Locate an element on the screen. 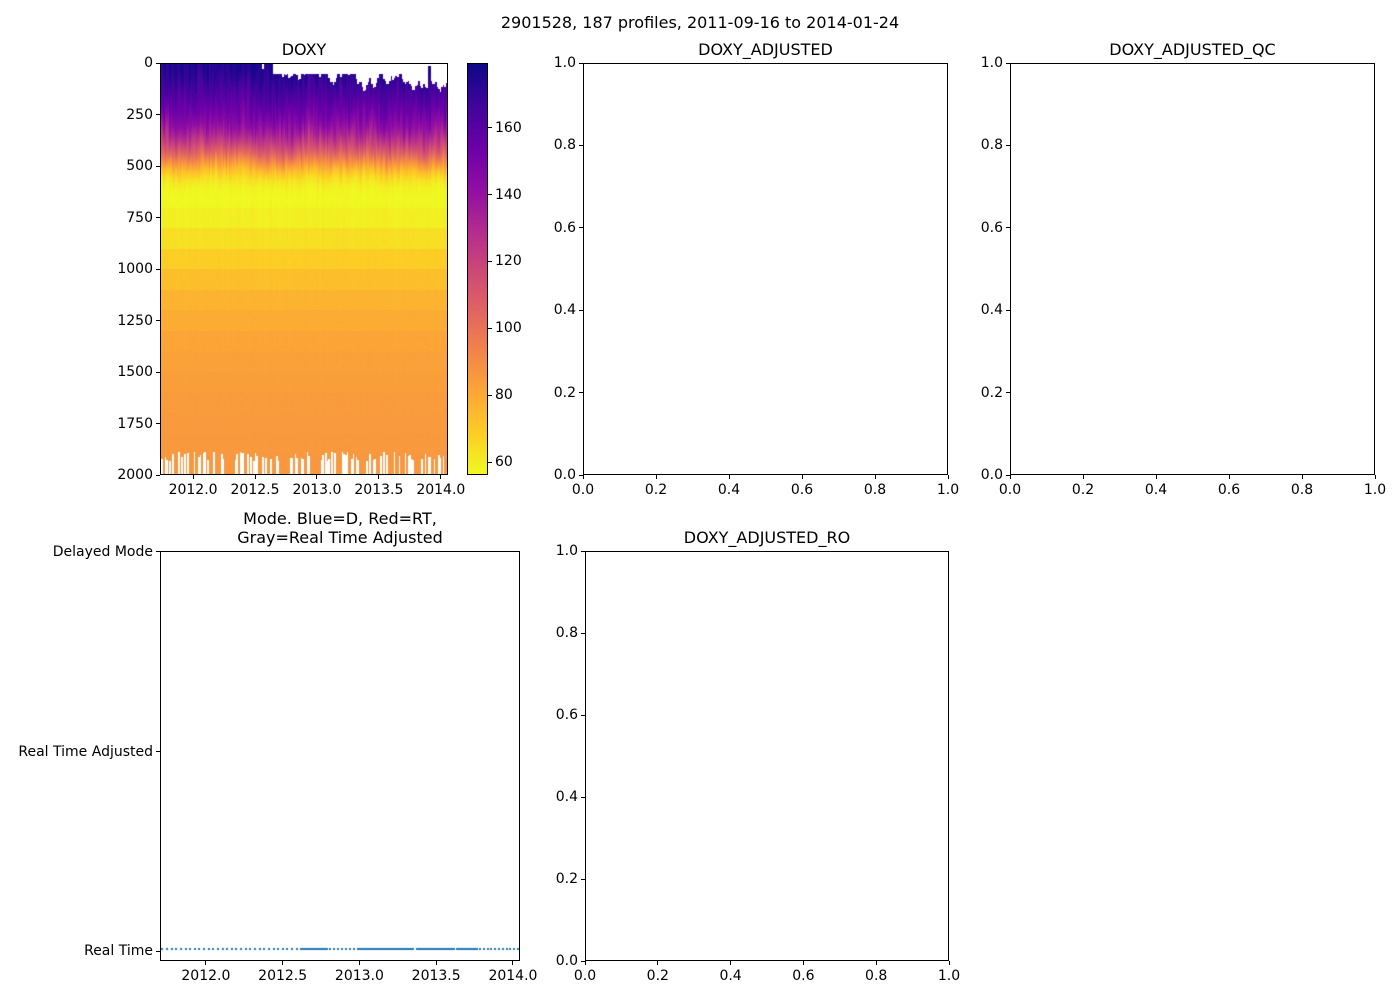 The height and width of the screenshot is (1000, 1400). tick-label: 2013.5 is located at coordinates (436, 976).